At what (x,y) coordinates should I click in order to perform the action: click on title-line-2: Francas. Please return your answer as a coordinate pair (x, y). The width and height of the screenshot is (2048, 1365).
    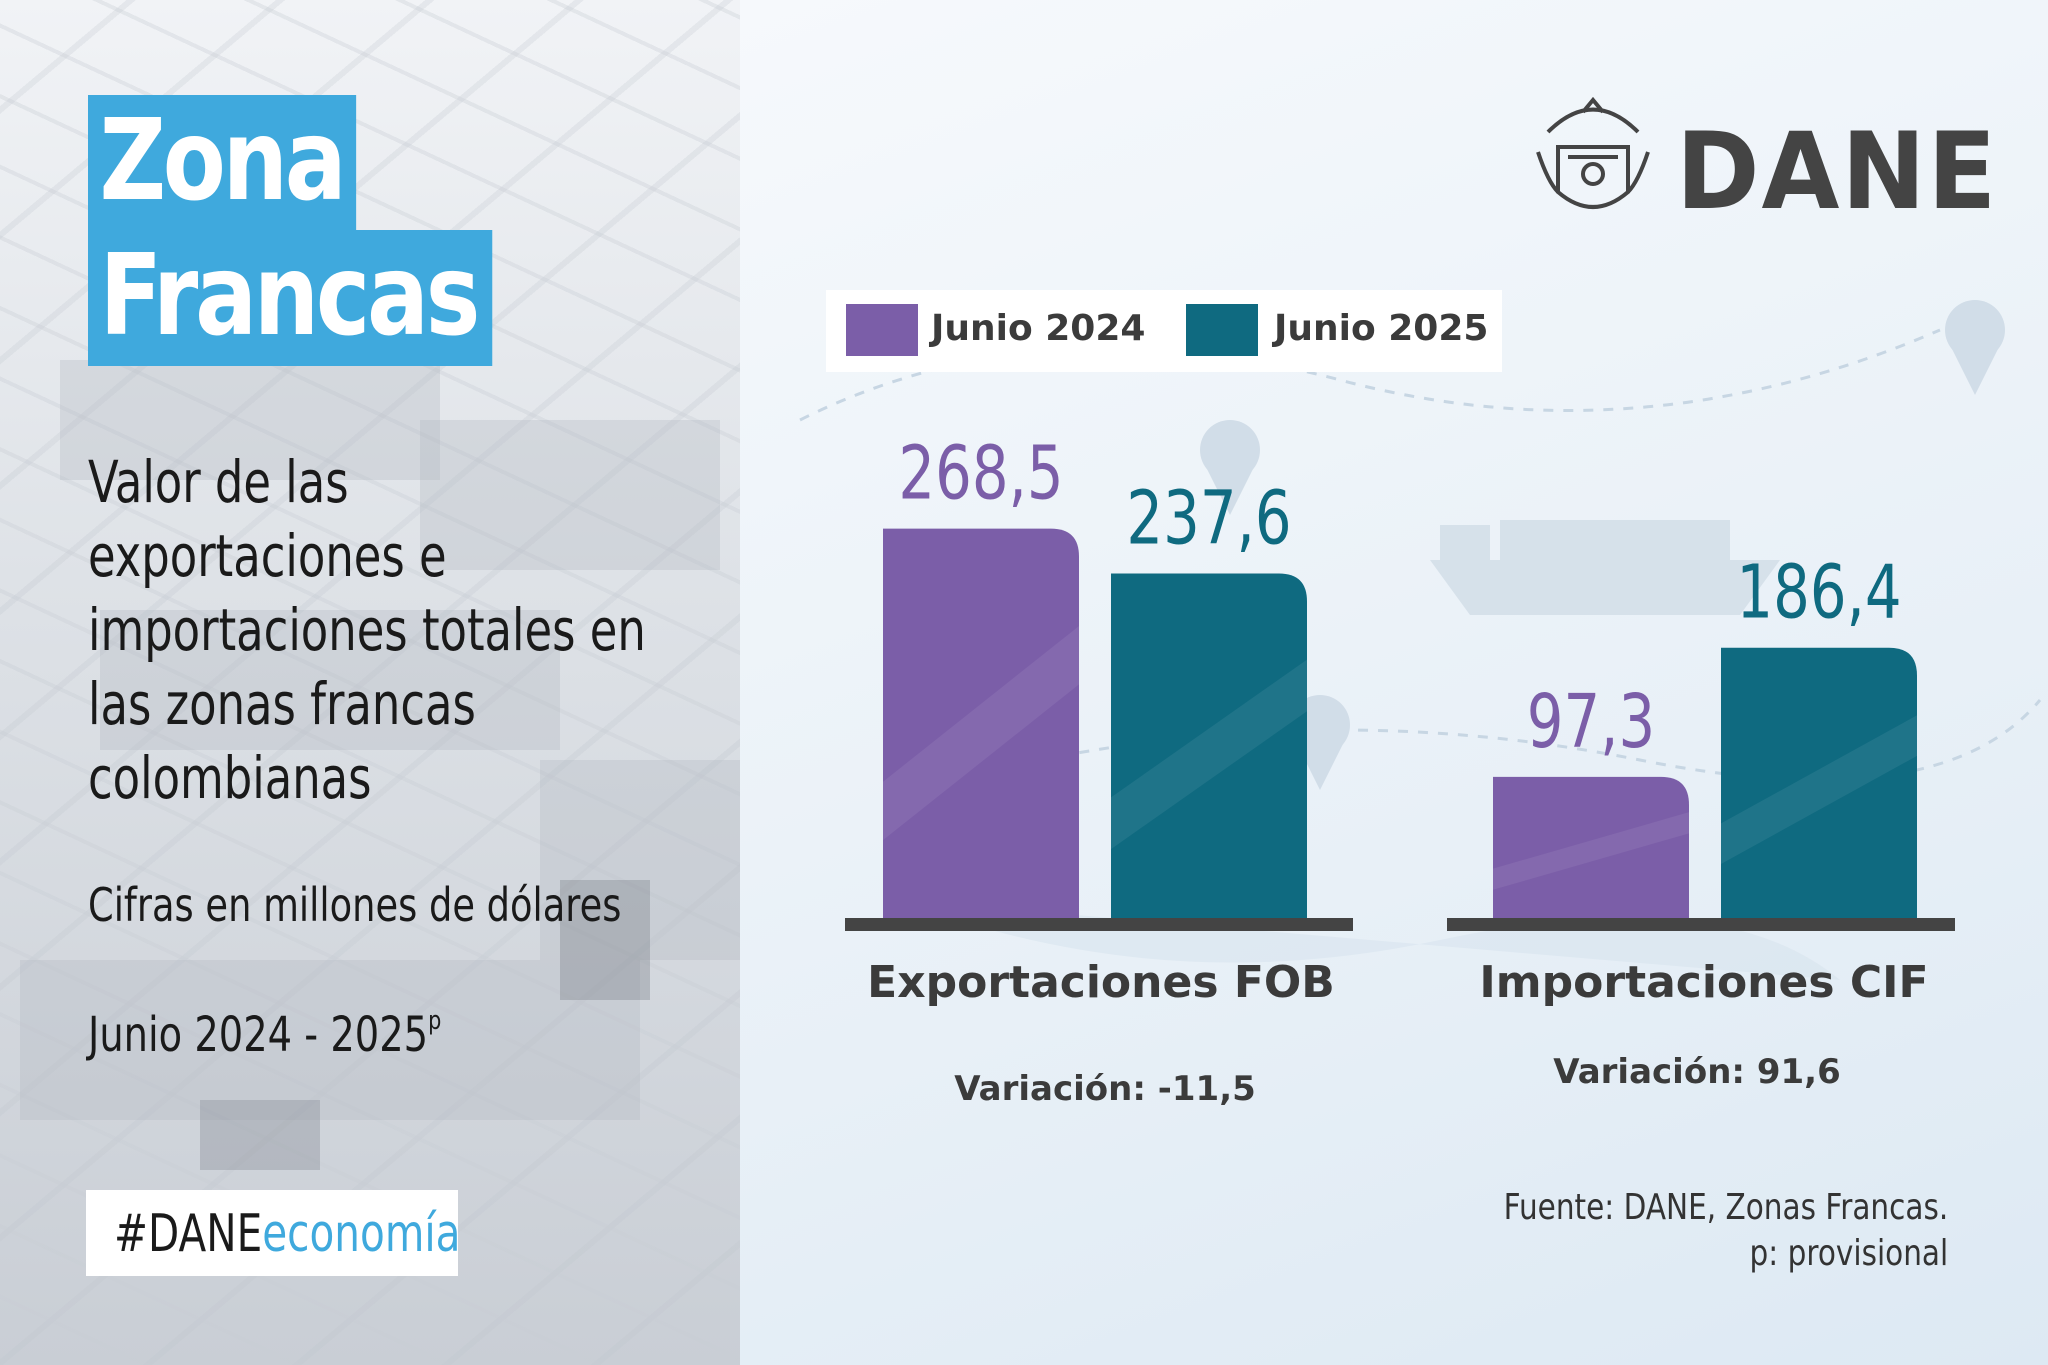
    Looking at the image, I should click on (290, 298).